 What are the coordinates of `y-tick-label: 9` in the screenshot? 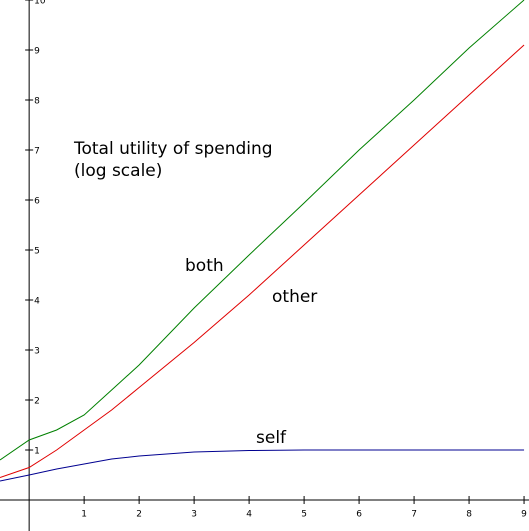 It's located at (37, 52).